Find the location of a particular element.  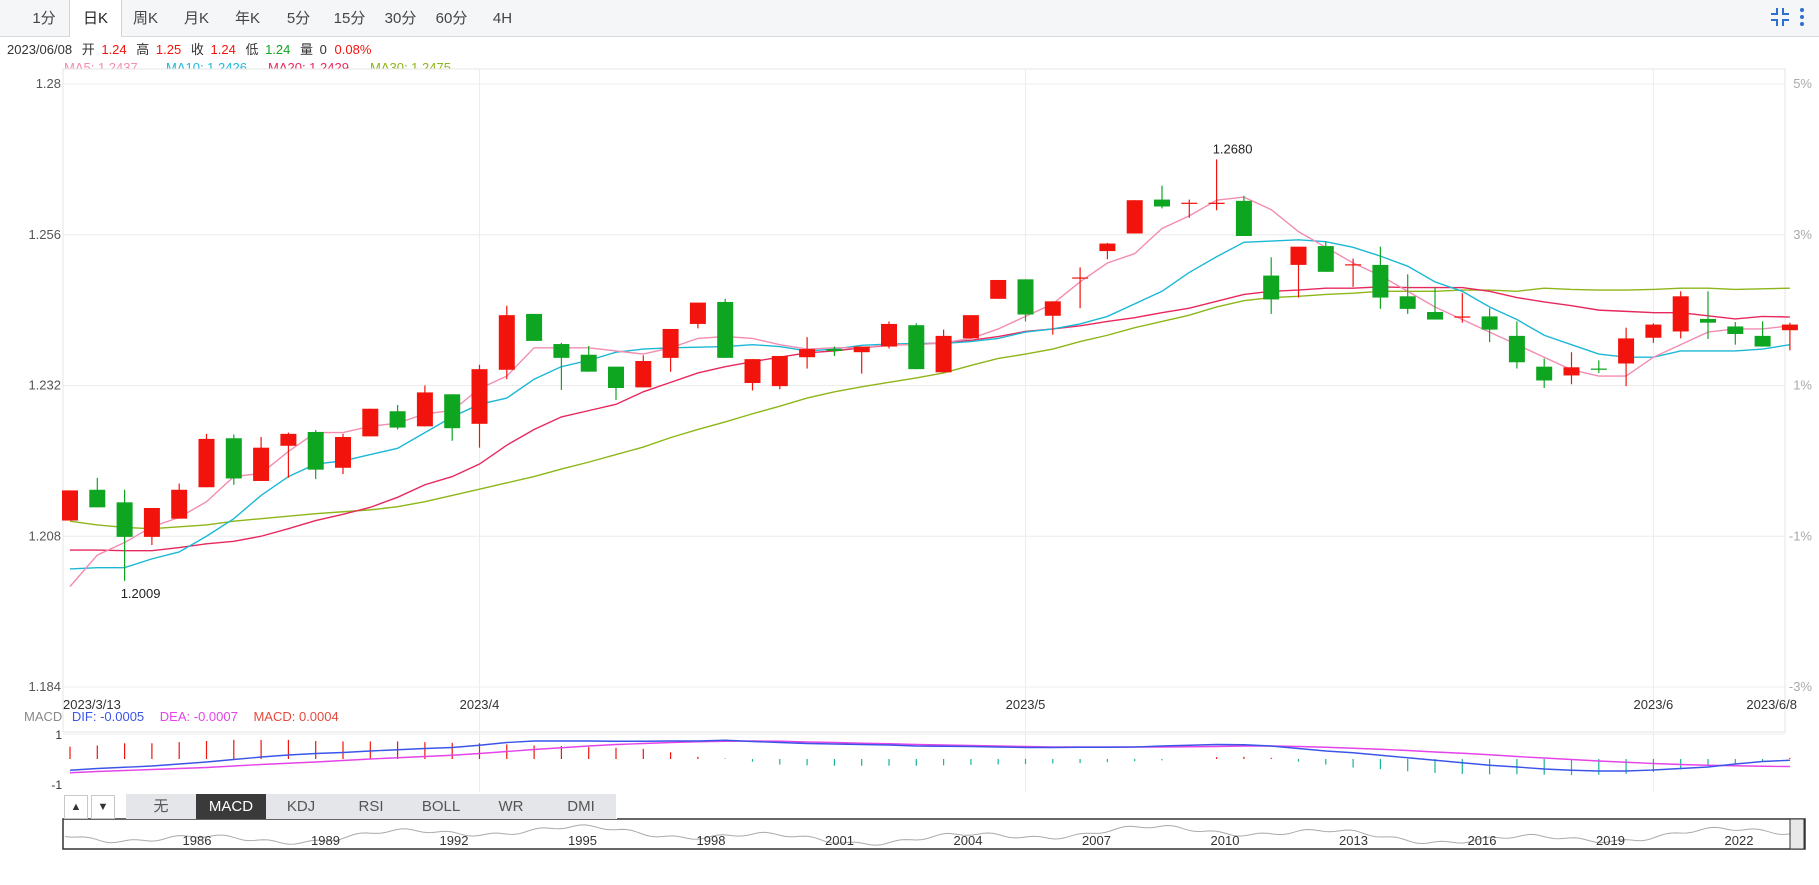

overview-year-label: 1995 is located at coordinates (582, 840).